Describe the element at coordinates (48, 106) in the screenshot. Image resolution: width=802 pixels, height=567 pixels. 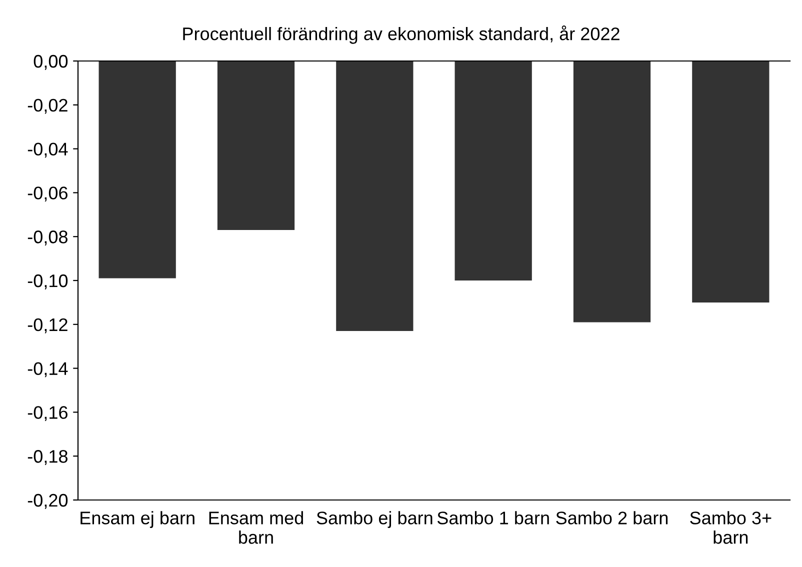
I see `y-tick-label: -0,02` at that location.